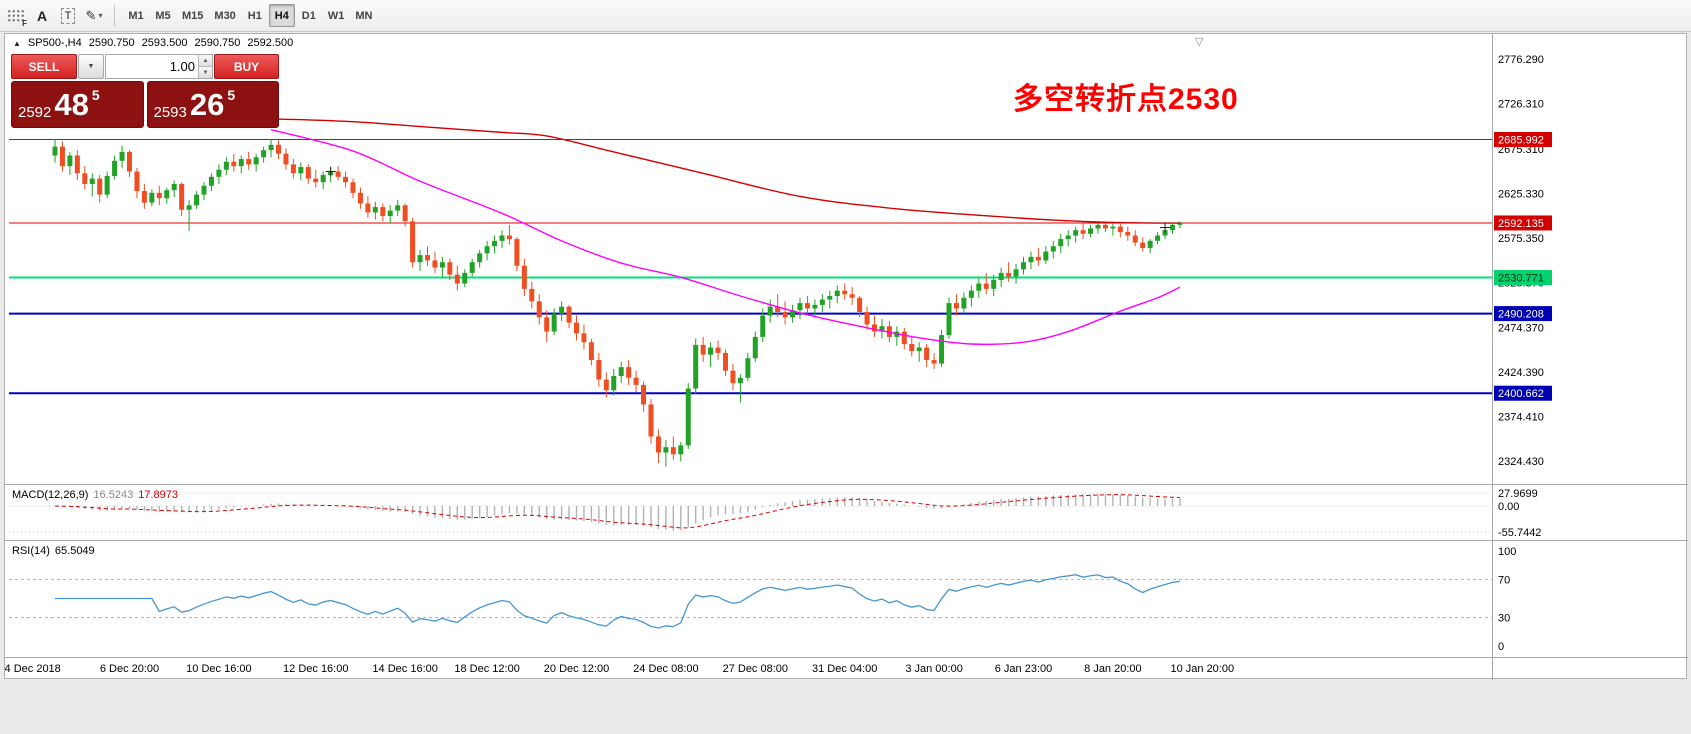  Describe the element at coordinates (281, 15) in the screenshot. I see `timeframe-h4: H4` at that location.